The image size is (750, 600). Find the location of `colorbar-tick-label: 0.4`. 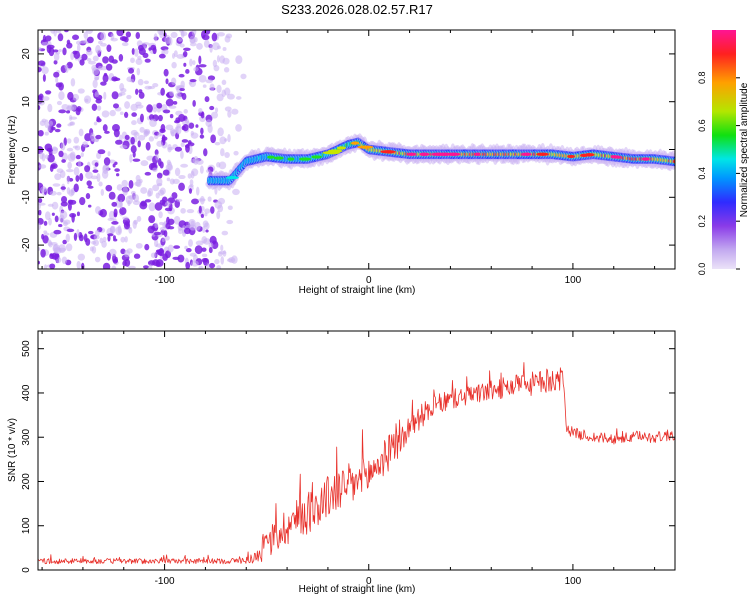

colorbar-tick-label: 0.4 is located at coordinates (702, 173).